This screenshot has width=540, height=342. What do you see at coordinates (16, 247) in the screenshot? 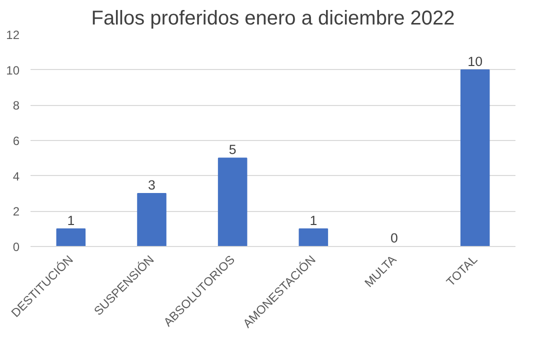
I see `y-tick-label: 0` at bounding box center [16, 247].